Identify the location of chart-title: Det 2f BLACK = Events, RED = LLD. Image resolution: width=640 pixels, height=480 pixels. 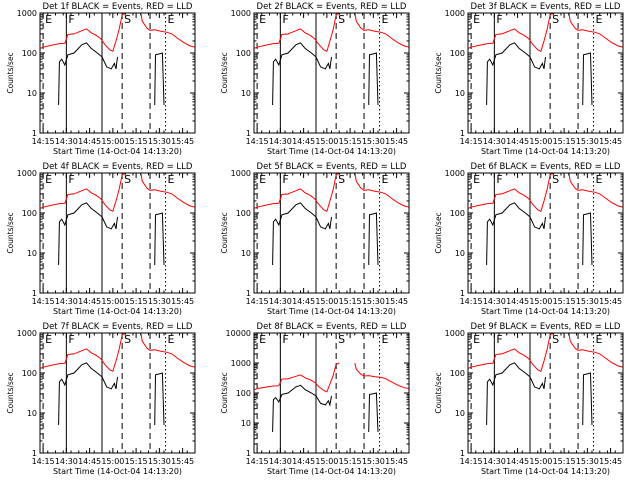
(332, 7).